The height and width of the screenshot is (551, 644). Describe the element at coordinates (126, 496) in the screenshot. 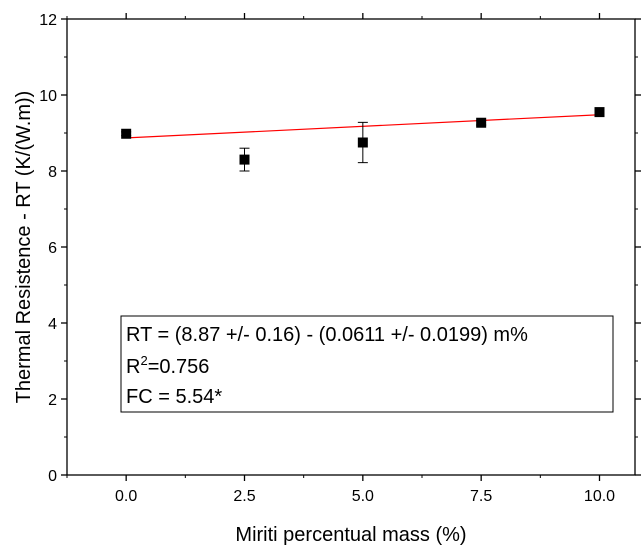

I see `x-tick-label: 0.0` at that location.